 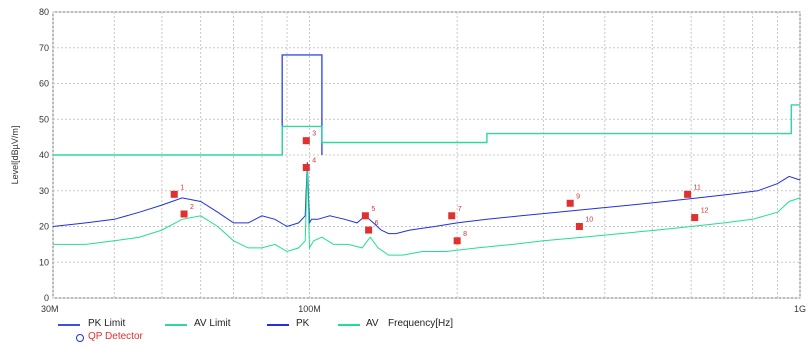 I want to click on qp-marker-label: 4, so click(x=314, y=161).